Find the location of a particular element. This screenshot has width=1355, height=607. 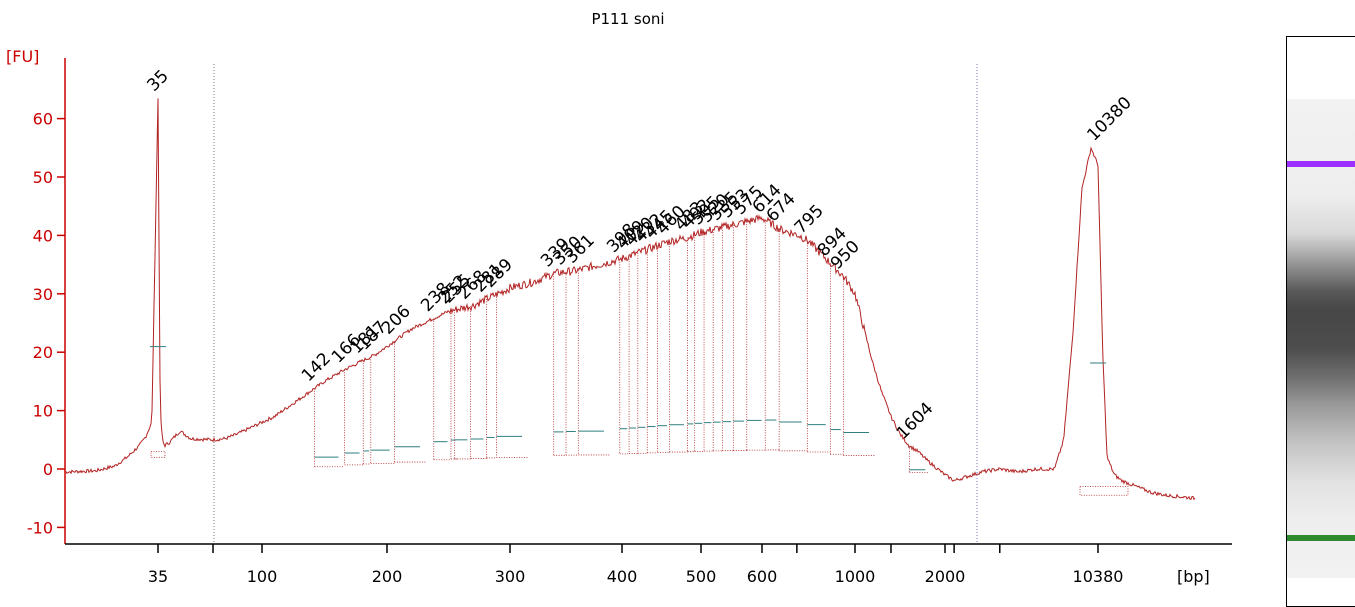

y-tick-label: 0 is located at coordinates (48, 469).